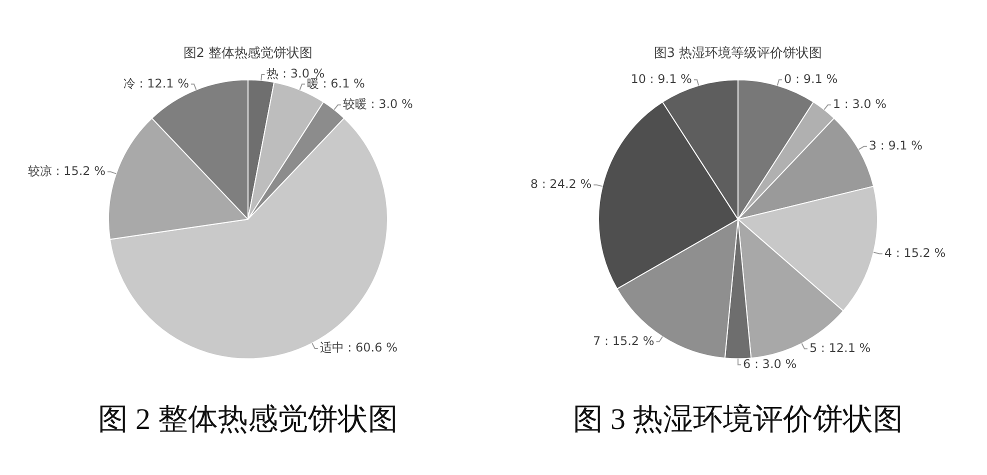 The width and height of the screenshot is (987, 475). Describe the element at coordinates (770, 363) in the screenshot. I see `slice-label: 6 : 3.0 %` at that location.